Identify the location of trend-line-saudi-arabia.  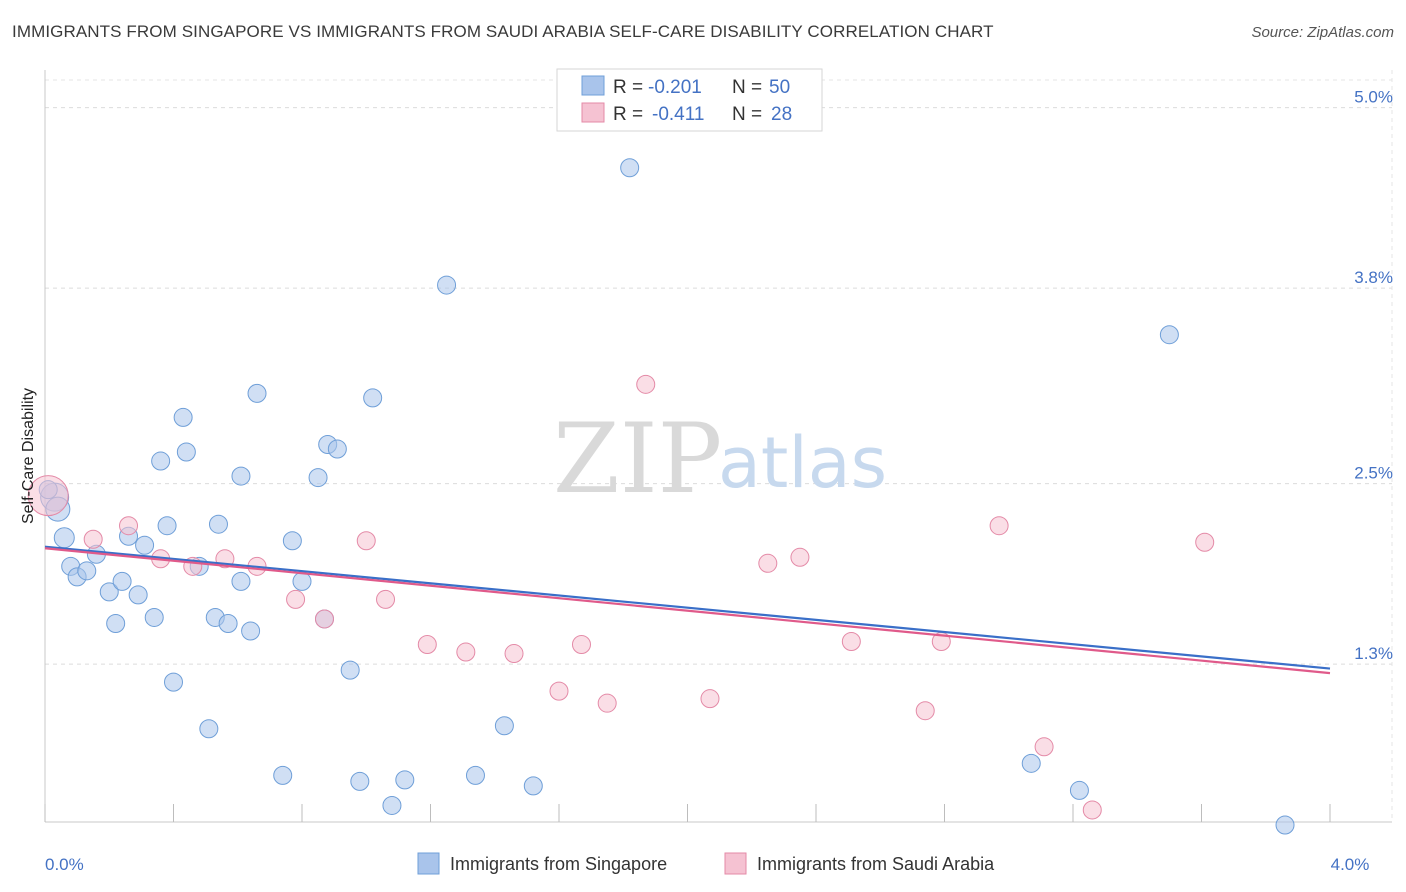
(687, 611).